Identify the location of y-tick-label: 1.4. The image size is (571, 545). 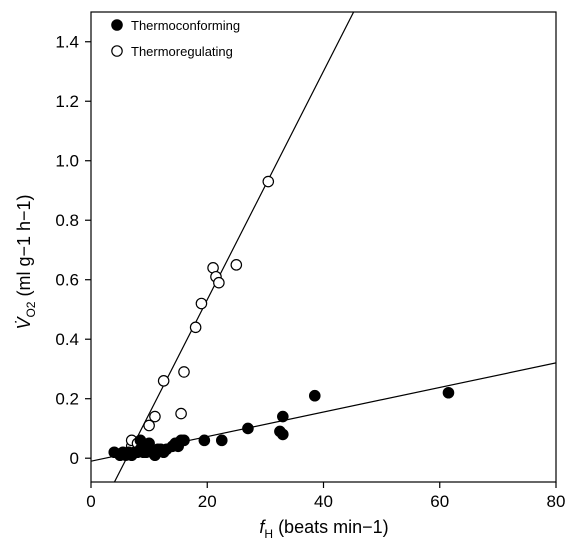
(67, 42).